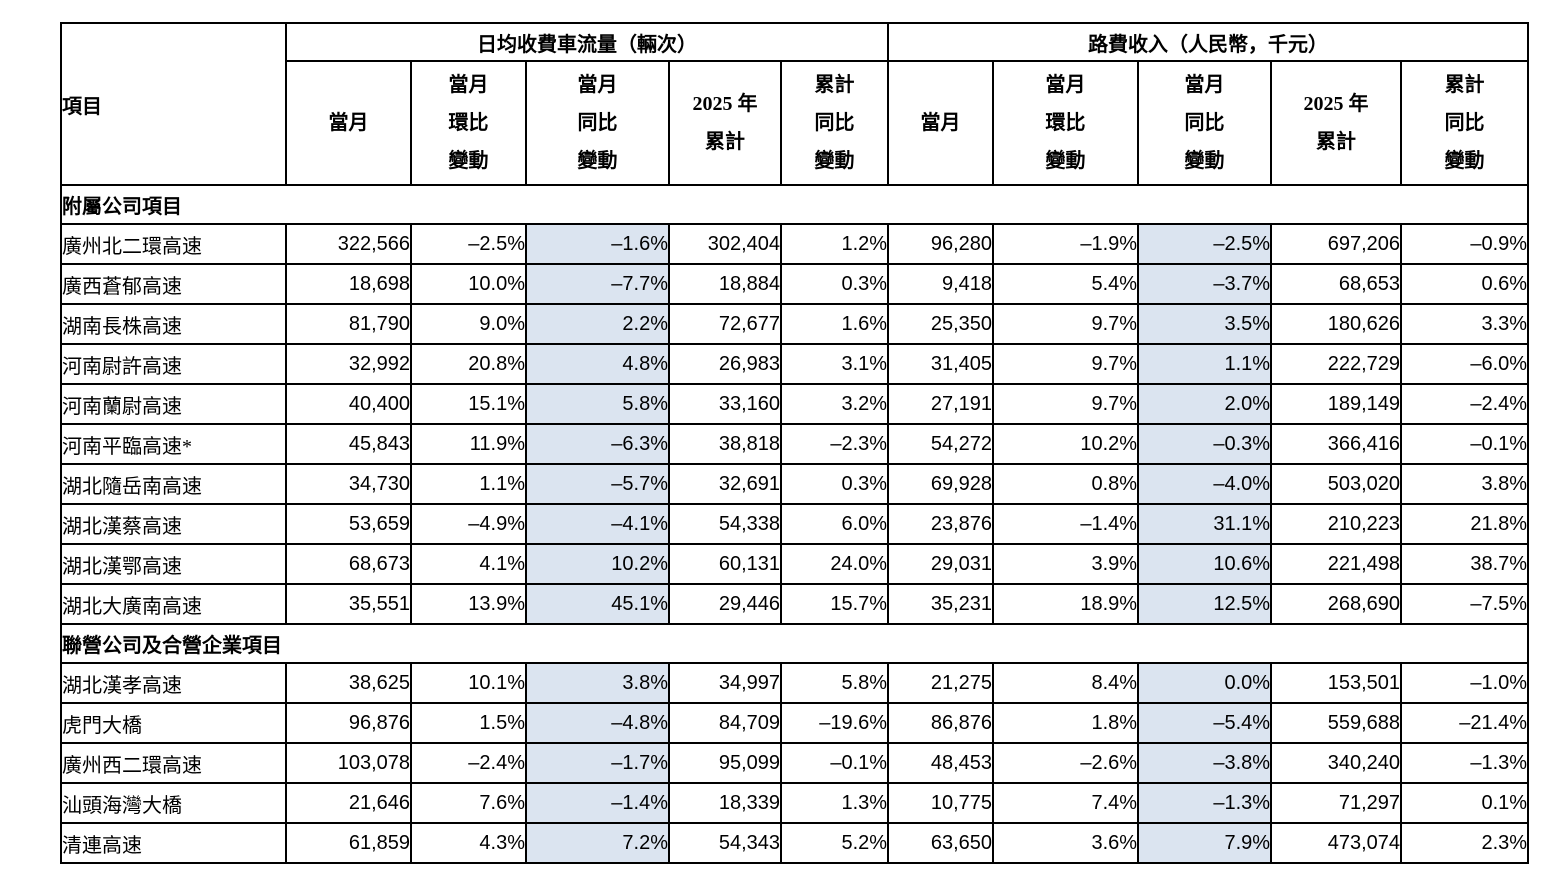  I want to click on group-header-traffic: 日均收費車流量（輛次）, so click(587, 42).